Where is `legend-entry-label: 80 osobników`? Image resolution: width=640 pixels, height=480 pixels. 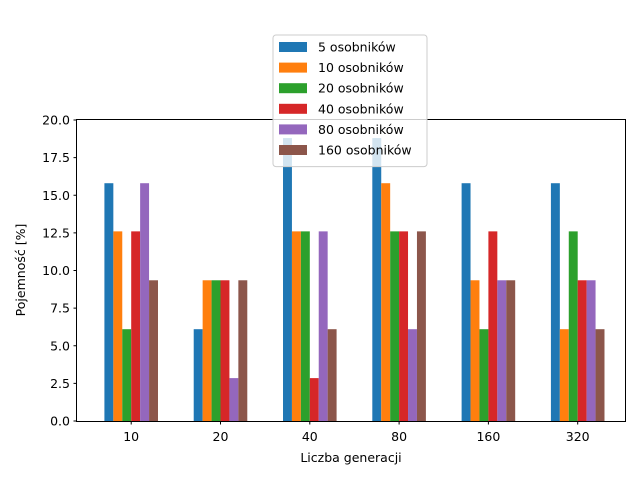 legend-entry-label: 80 osobników is located at coordinates (361, 129).